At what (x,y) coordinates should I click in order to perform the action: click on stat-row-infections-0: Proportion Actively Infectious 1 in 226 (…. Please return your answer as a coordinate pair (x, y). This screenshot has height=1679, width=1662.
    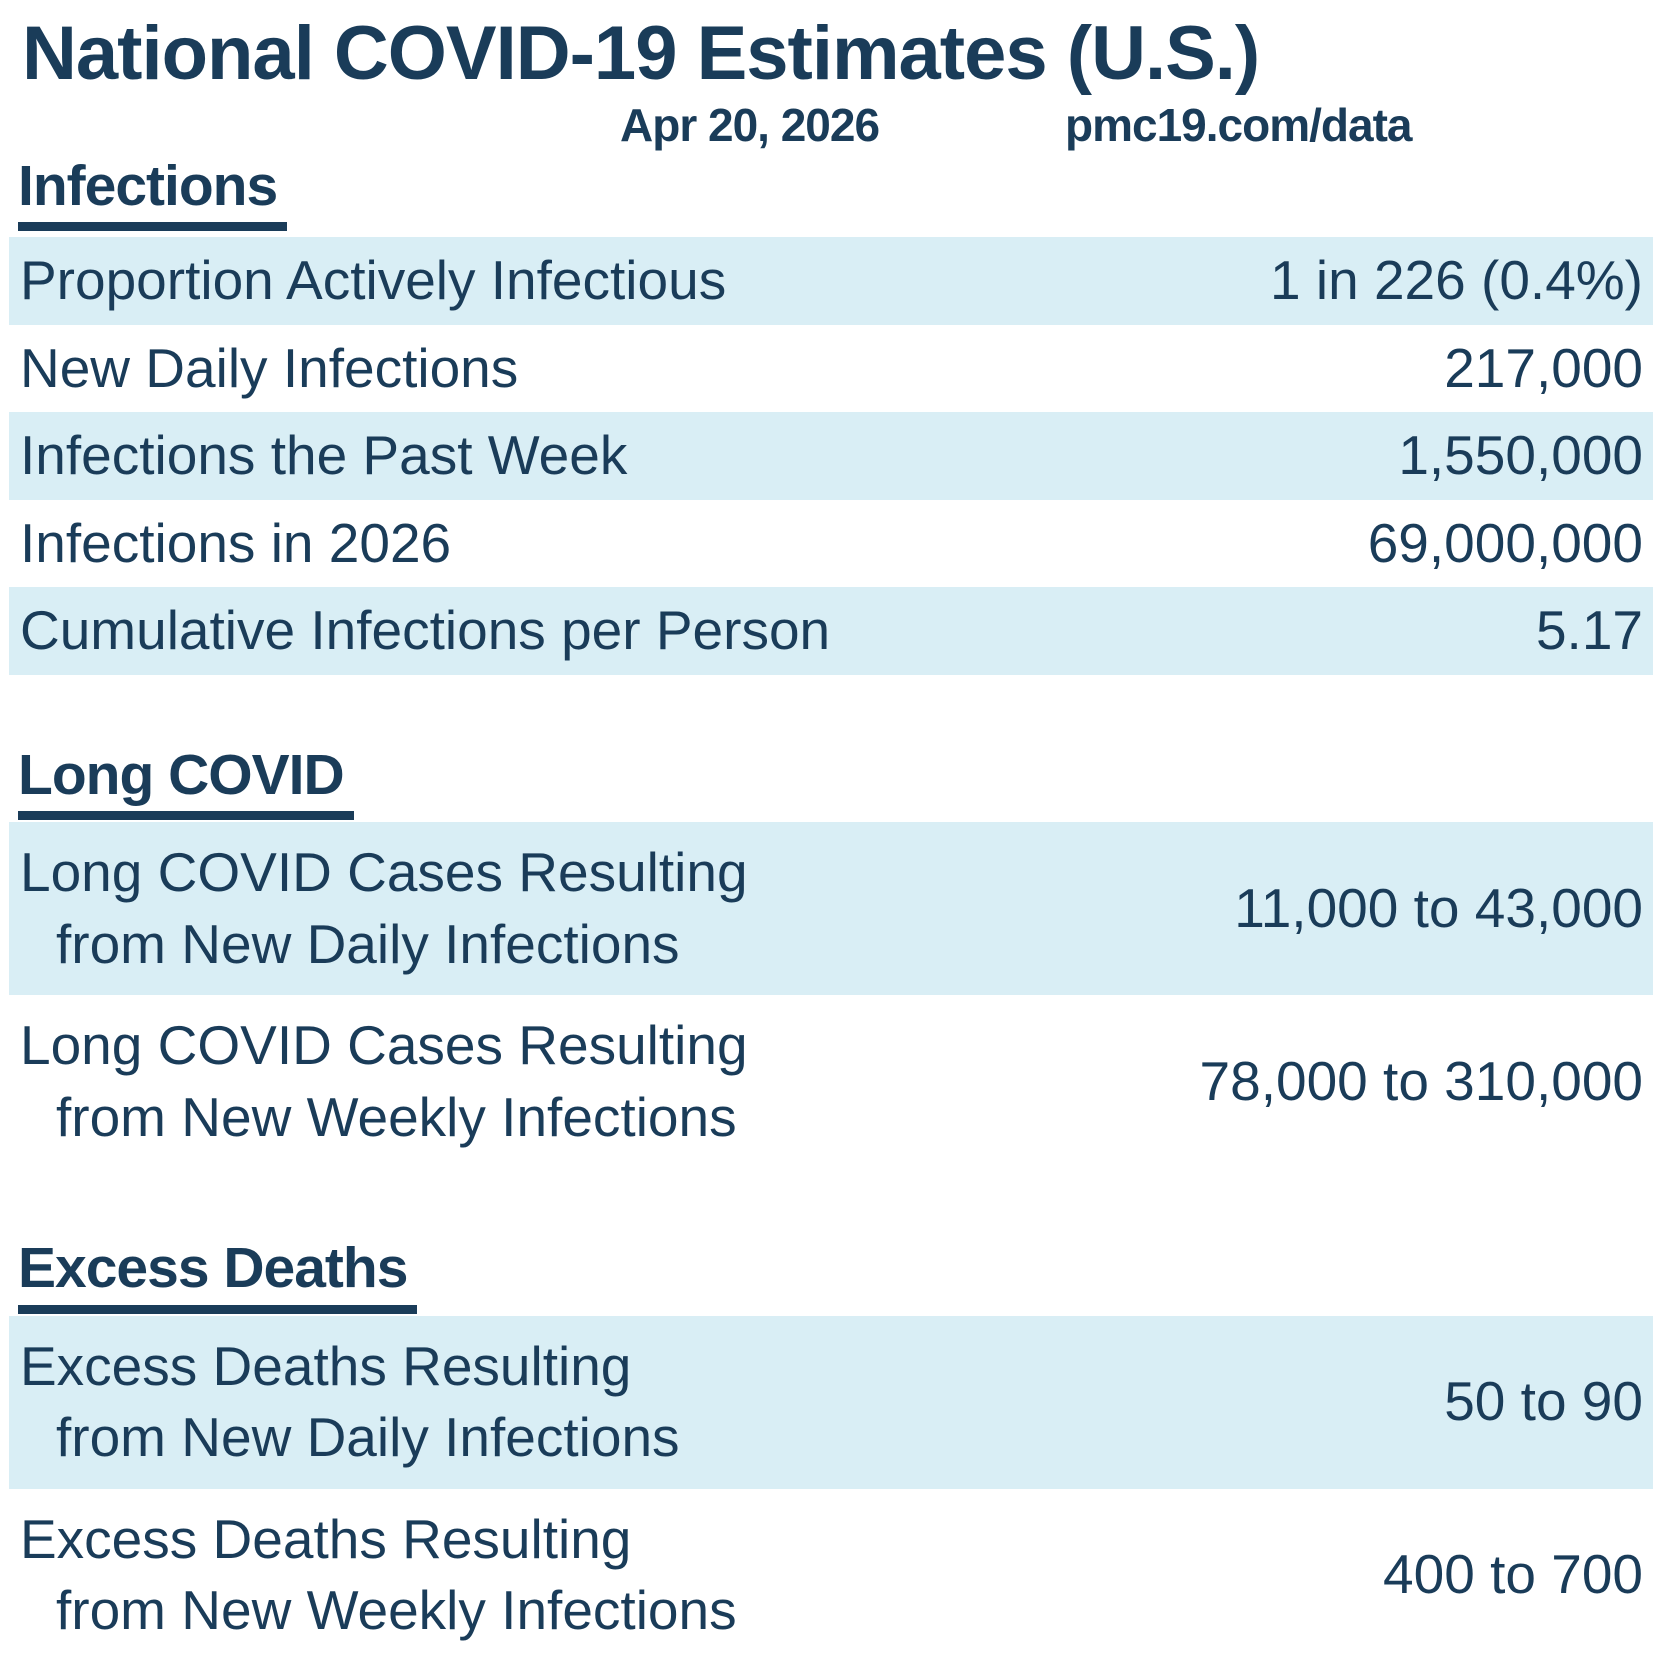
    Looking at the image, I should click on (831, 281).